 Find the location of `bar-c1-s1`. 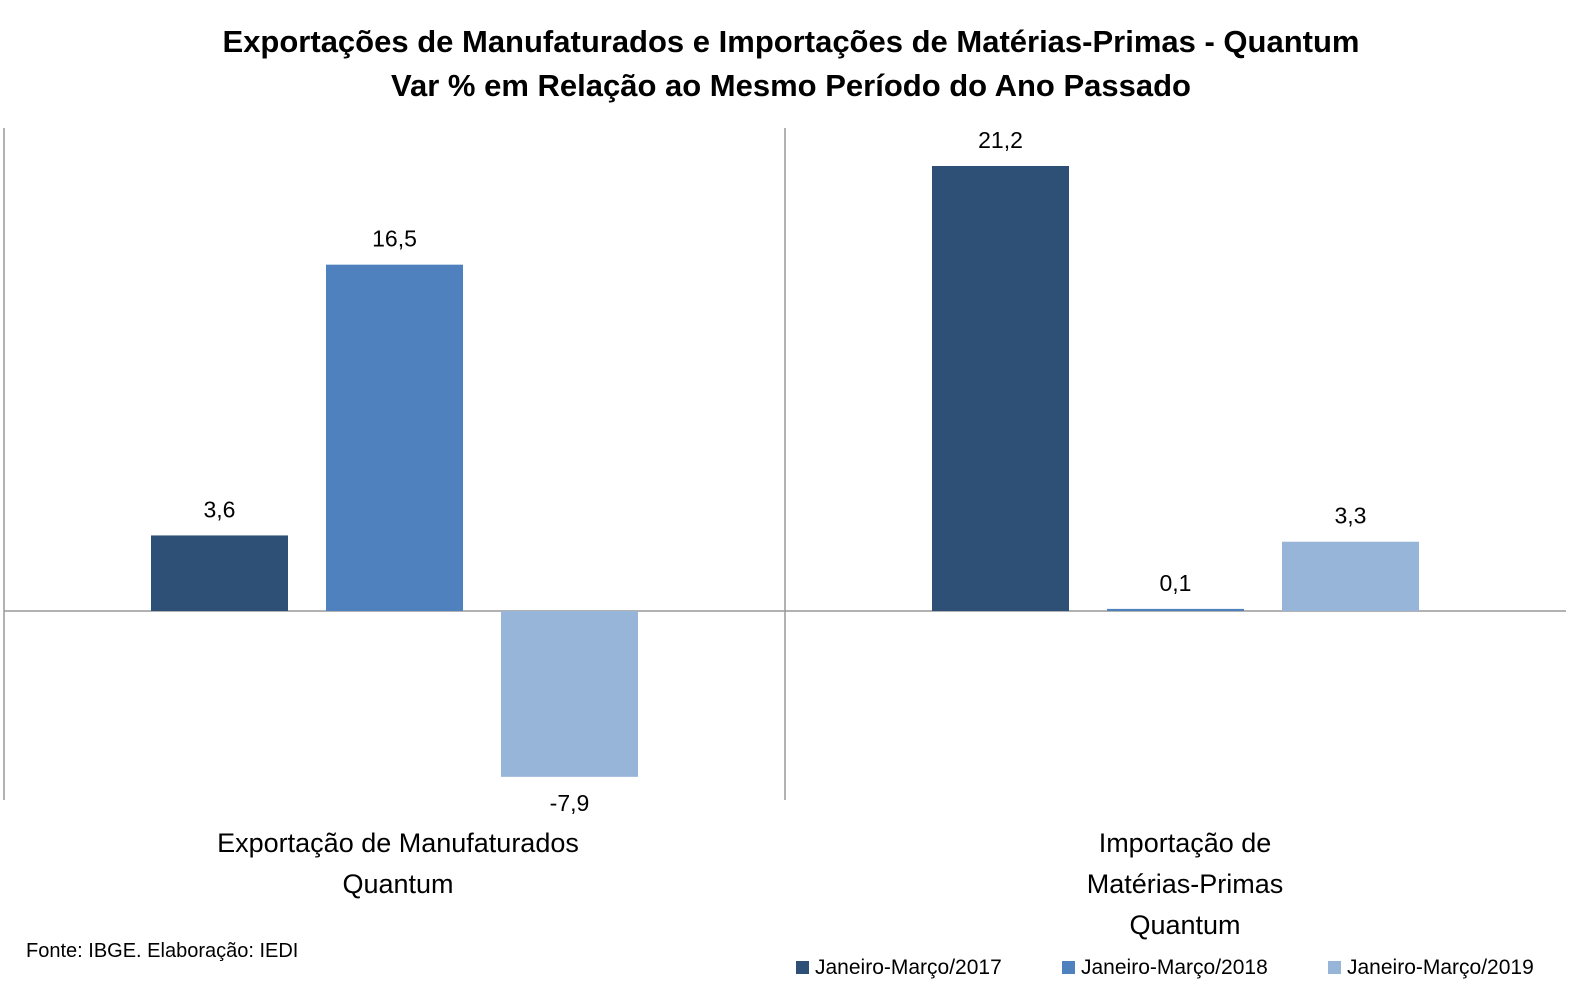

bar-c1-s1 is located at coordinates (219, 573).